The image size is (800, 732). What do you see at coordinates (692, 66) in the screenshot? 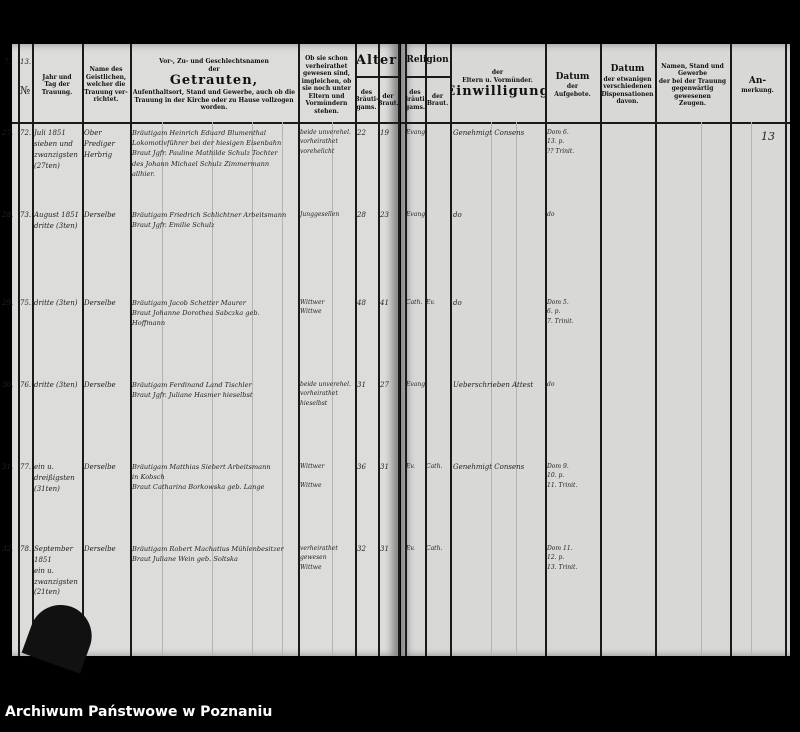
I see `header-line: Namen, Stand und` at bounding box center [692, 66].